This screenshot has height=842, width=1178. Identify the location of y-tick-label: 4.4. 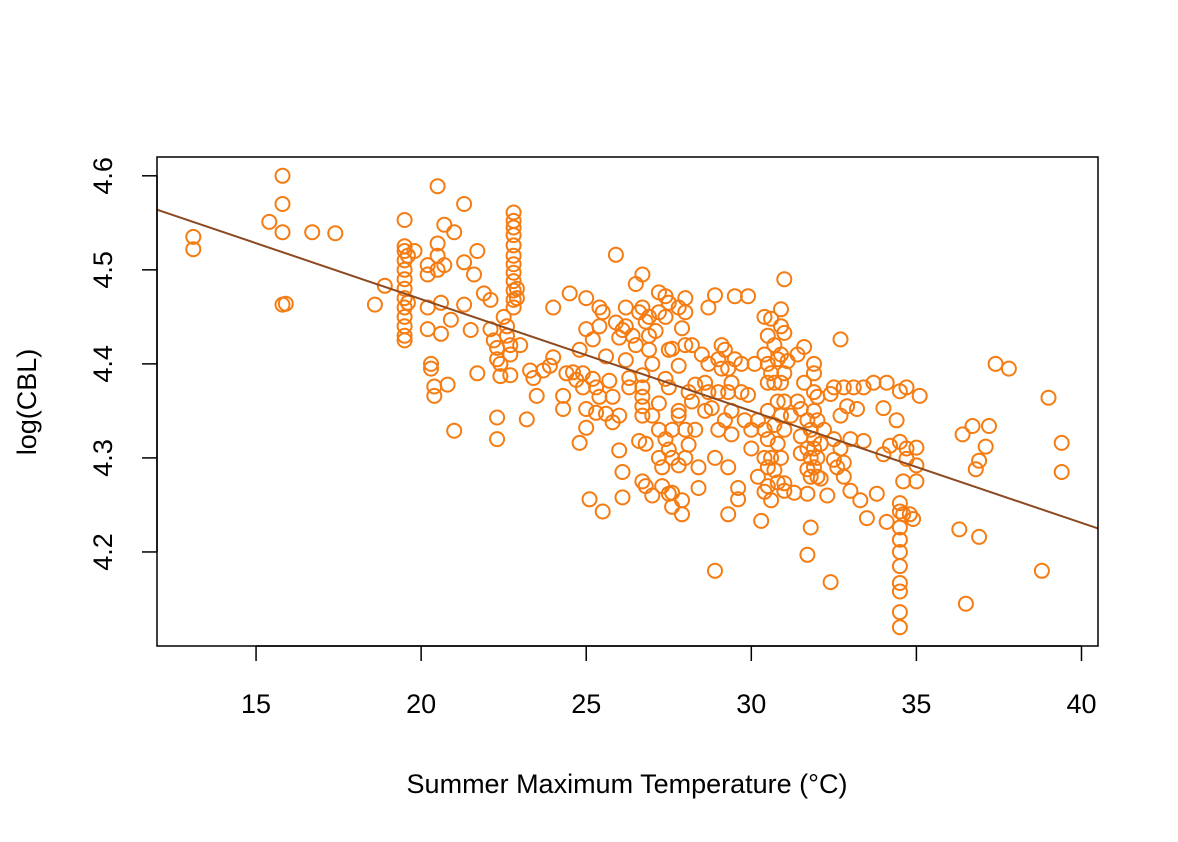
(103, 364).